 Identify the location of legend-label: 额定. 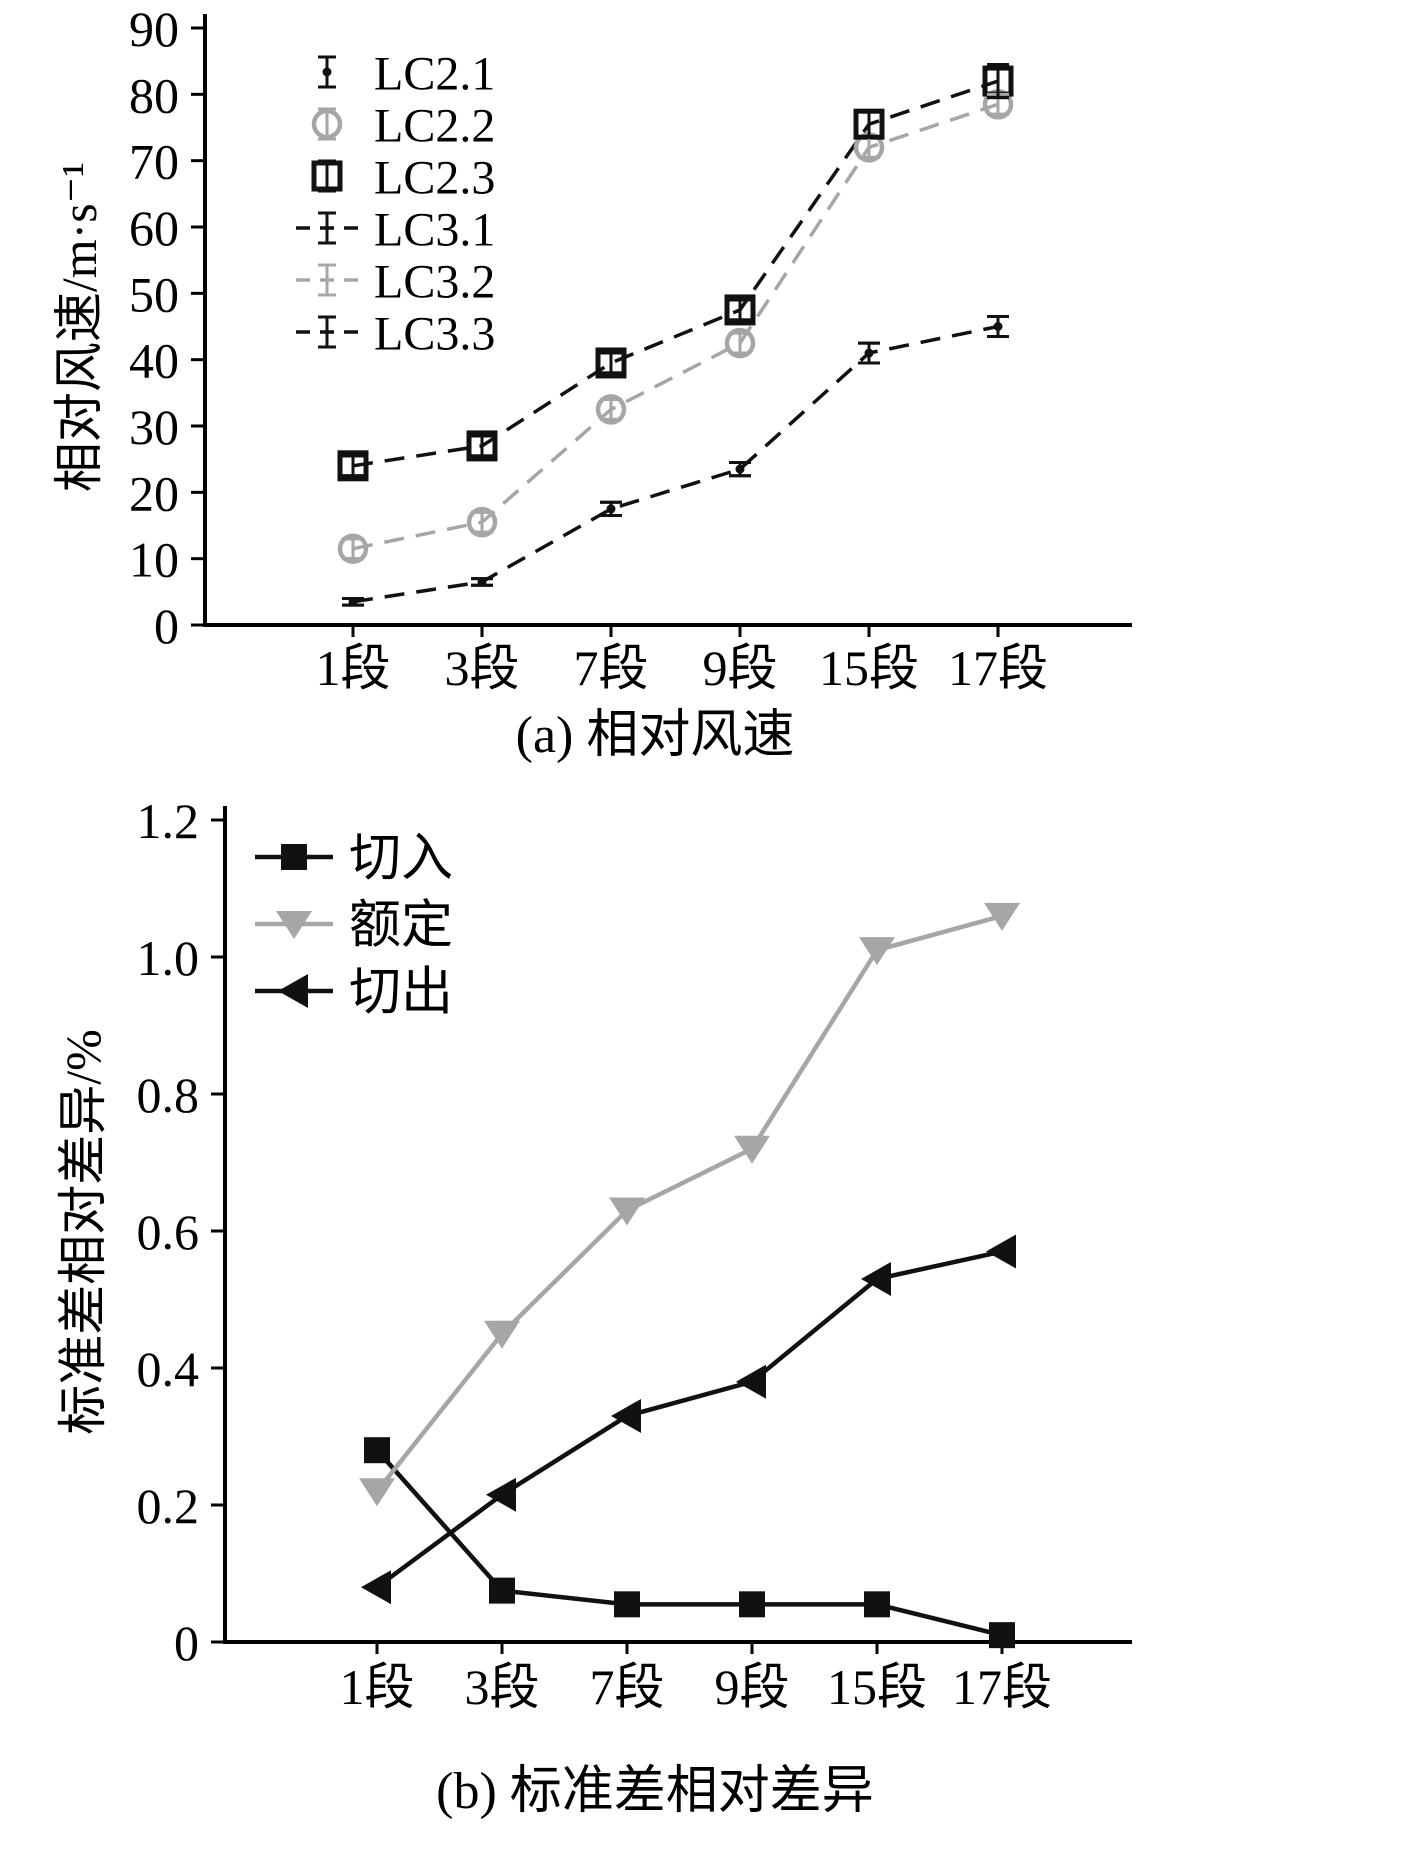
(401, 926).